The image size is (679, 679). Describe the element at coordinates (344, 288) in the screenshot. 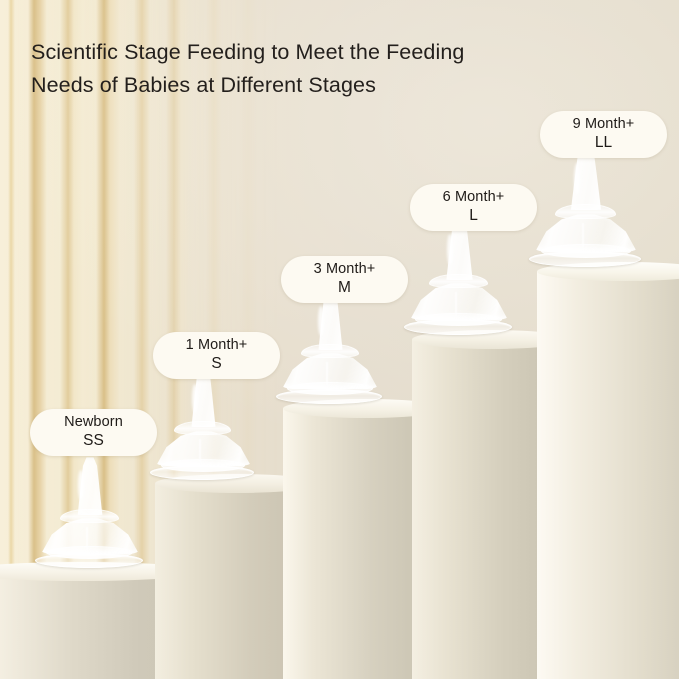

I see `stage-size-label: M` at that location.